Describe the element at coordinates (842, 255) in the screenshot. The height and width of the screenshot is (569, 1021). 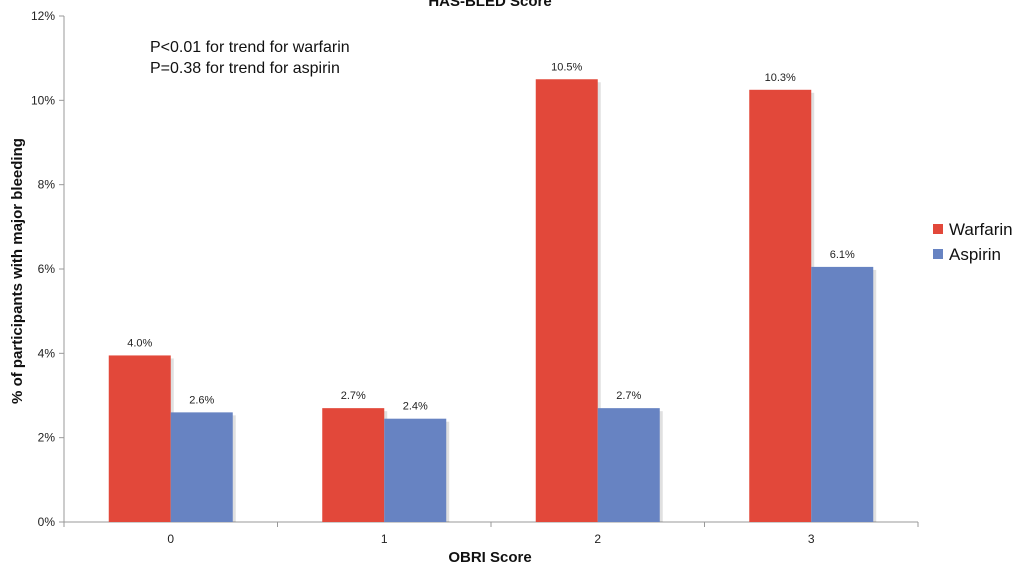
I see `data-label: 6.1%` at that location.